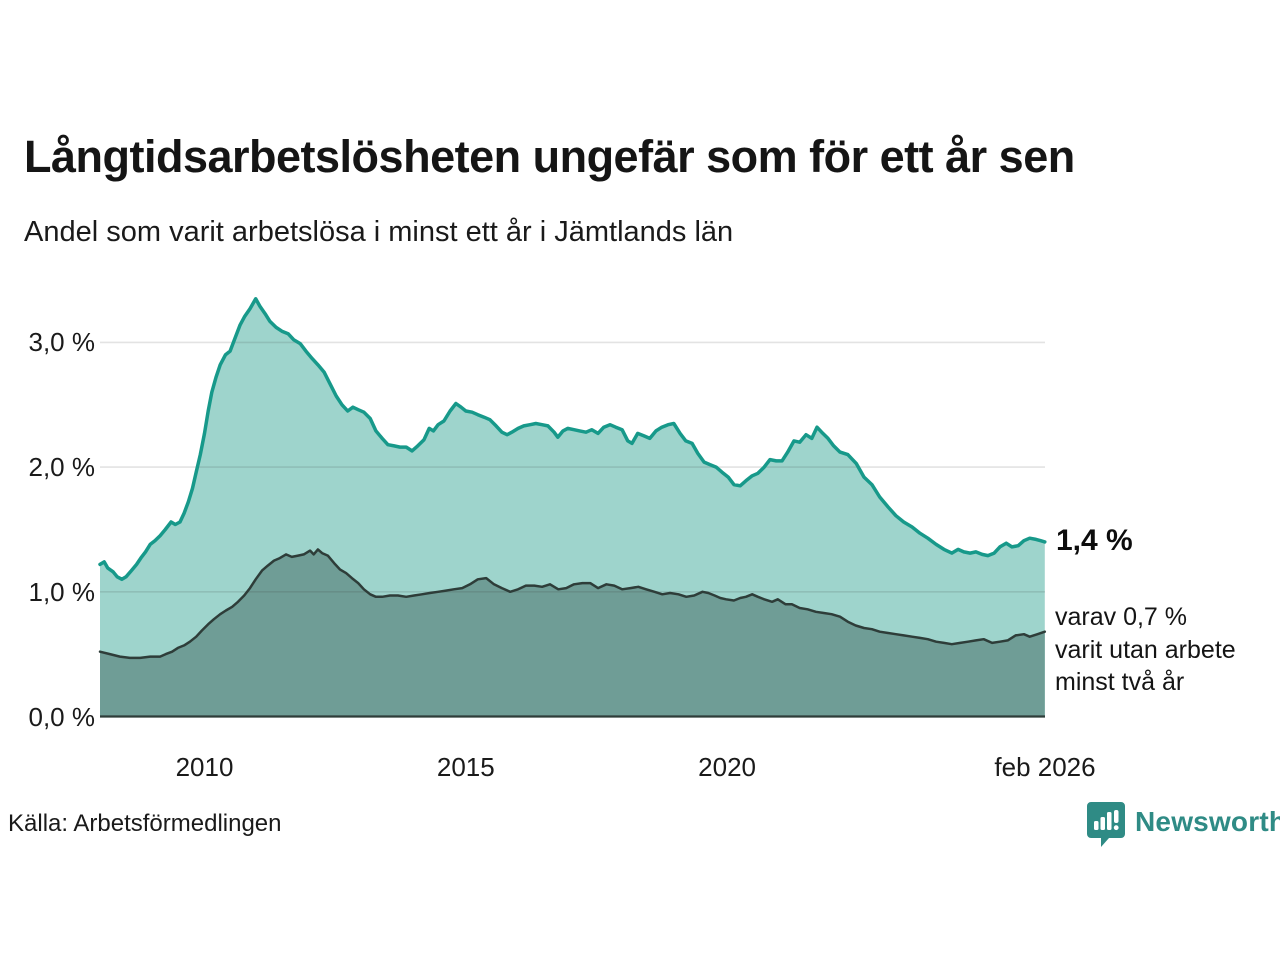  I want to click on x-tick-label: feb 2026, so click(1045, 767).